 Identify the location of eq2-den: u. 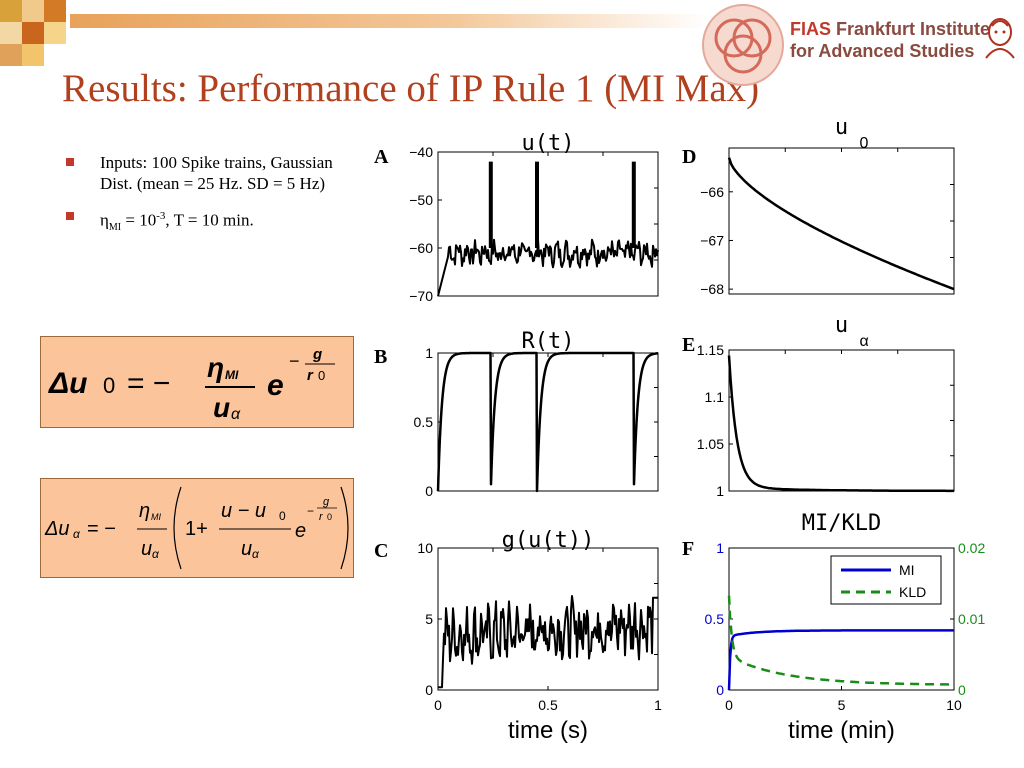
(146, 549).